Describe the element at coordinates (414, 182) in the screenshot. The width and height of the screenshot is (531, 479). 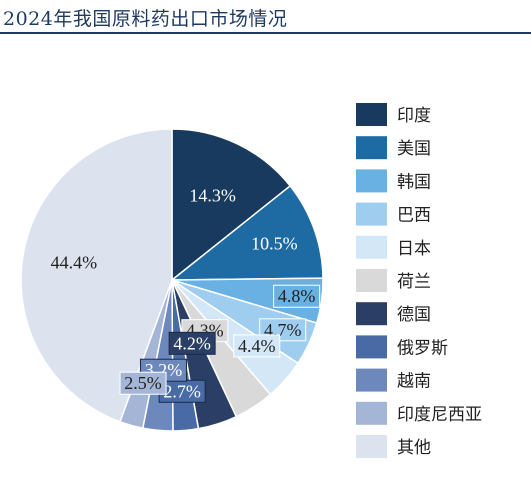
I see `legend-label-2: 韩国` at that location.